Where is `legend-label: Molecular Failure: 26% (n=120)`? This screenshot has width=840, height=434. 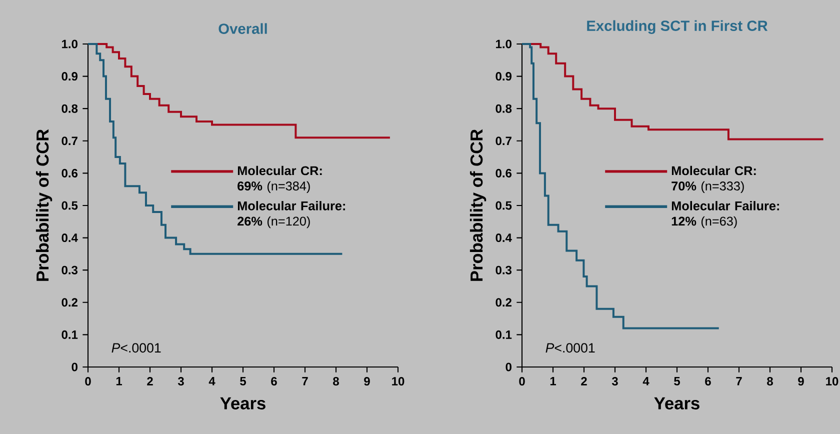
legend-label: Molecular Failure: 26% (n=120) is located at coordinates (291, 214).